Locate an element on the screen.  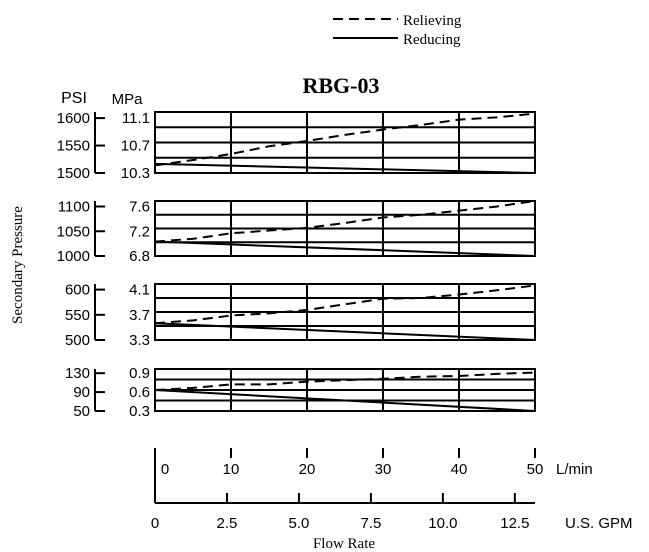
gpm-tick-label: 0 is located at coordinates (155, 523).